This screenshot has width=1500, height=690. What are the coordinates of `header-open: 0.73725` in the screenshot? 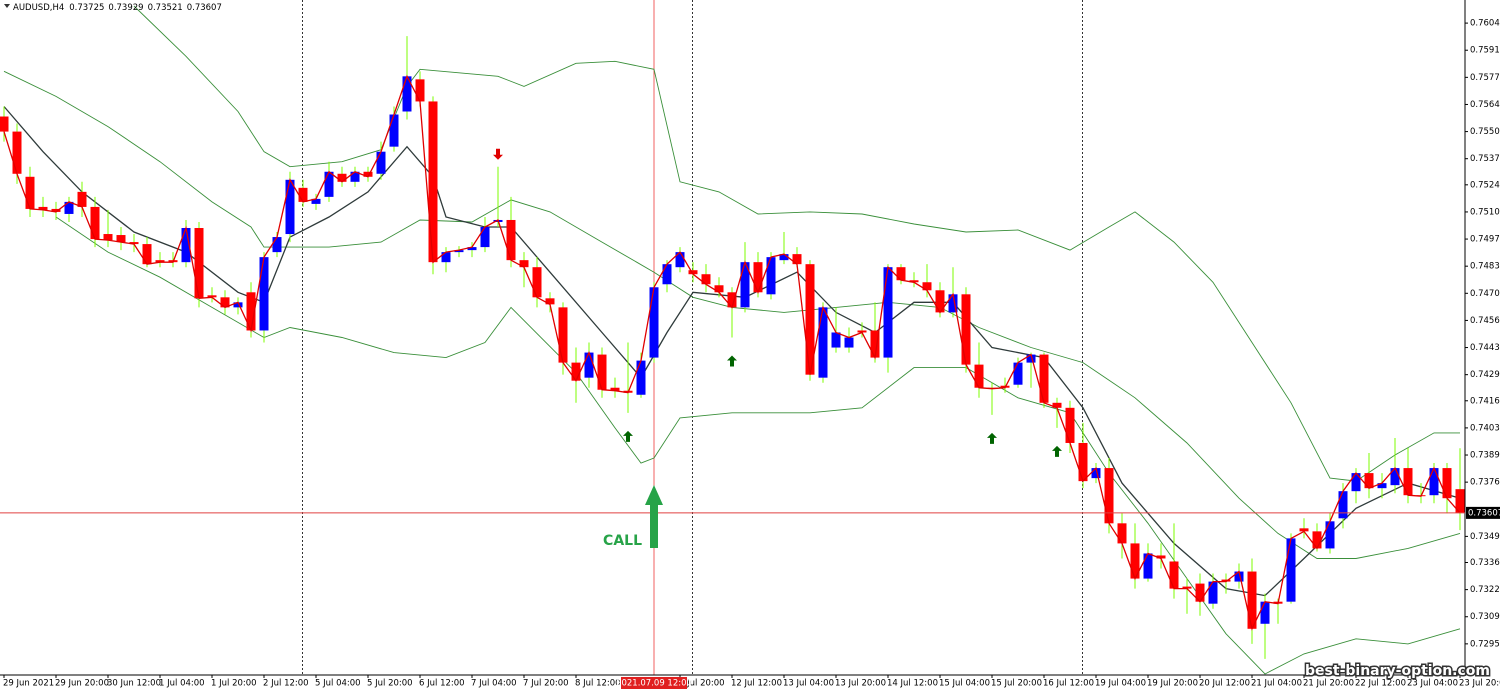 It's located at (86, 8).